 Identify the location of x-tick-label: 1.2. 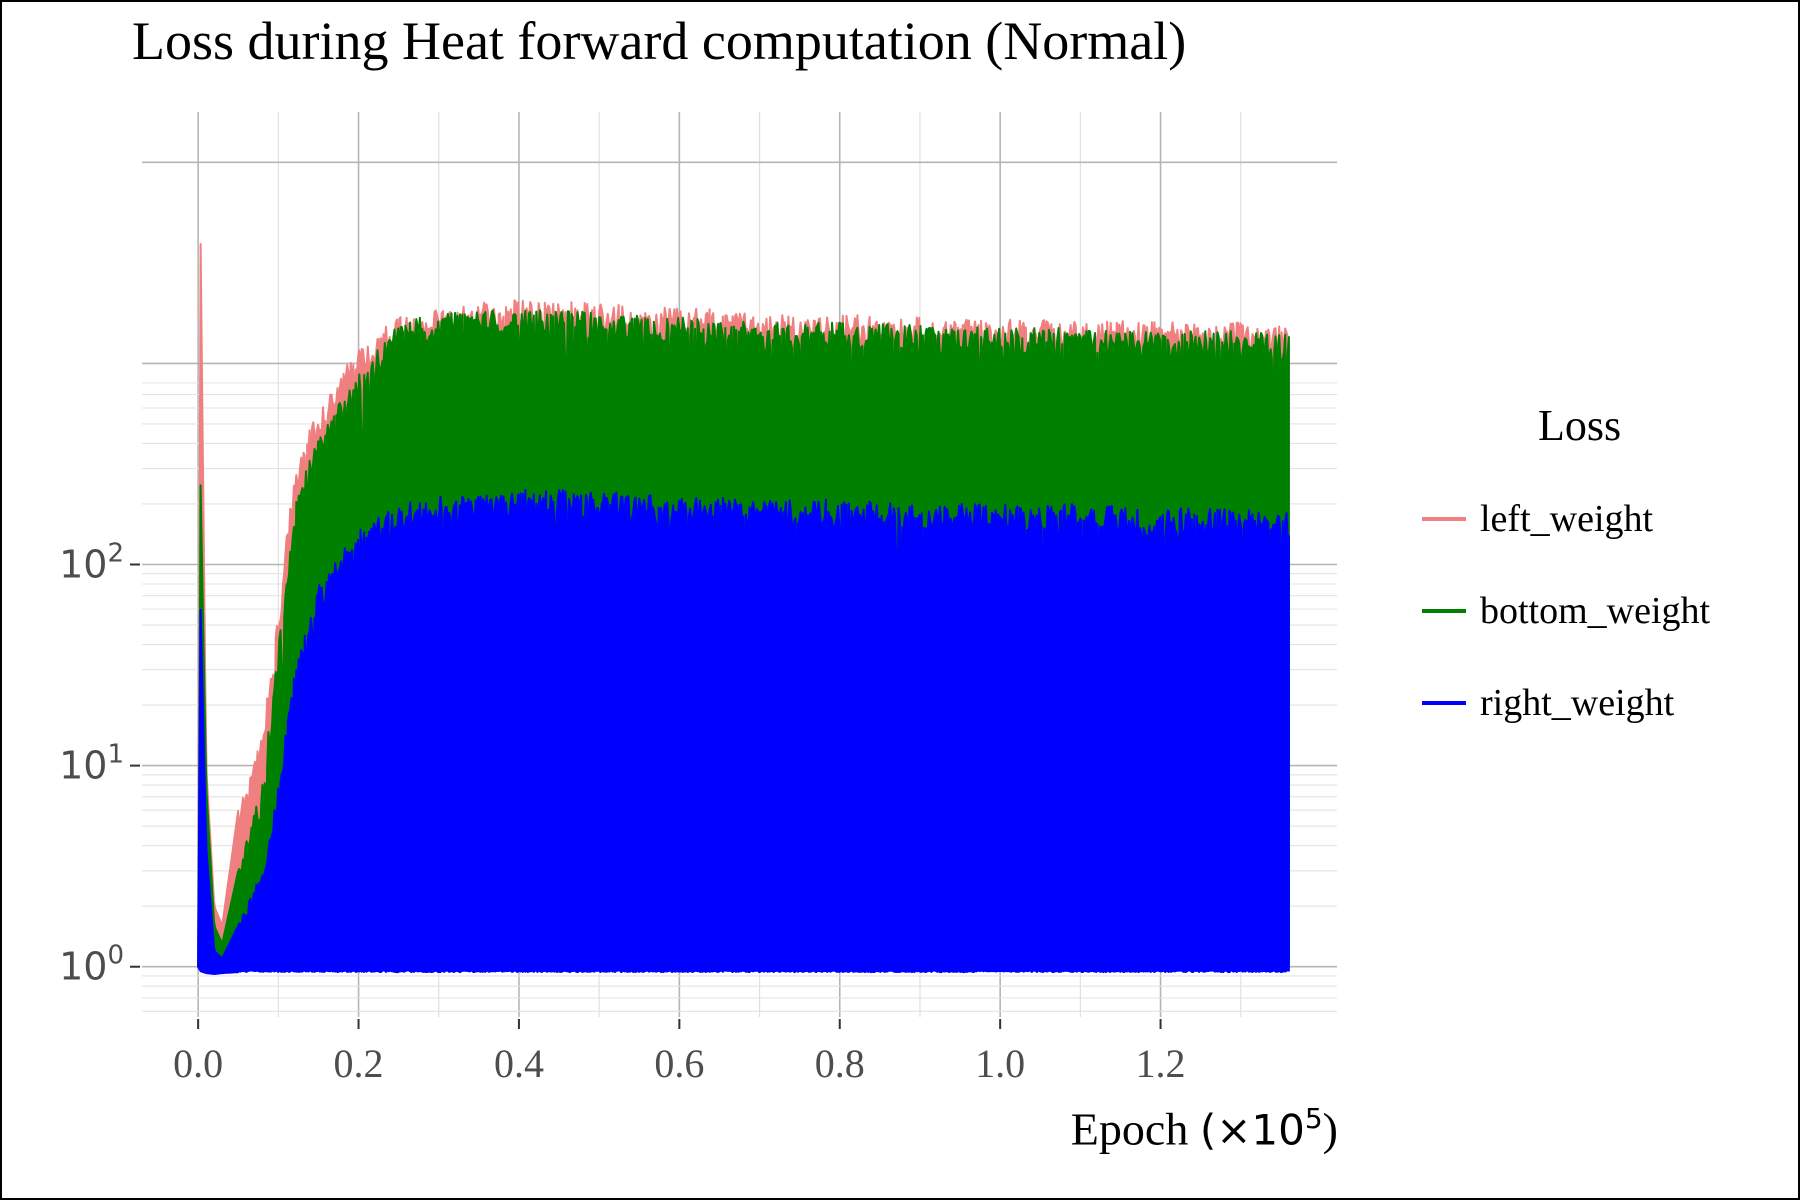
(1161, 1063).